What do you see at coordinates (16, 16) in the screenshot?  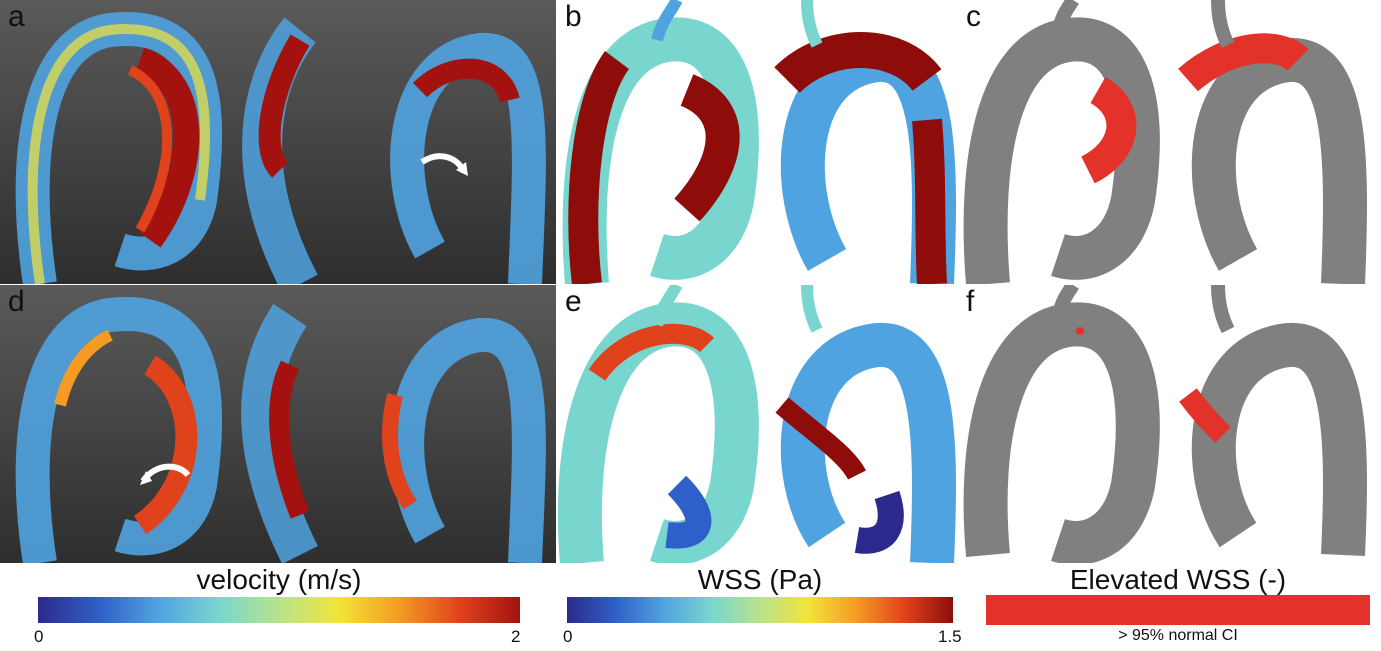 I see `panel-label-a: a` at bounding box center [16, 16].